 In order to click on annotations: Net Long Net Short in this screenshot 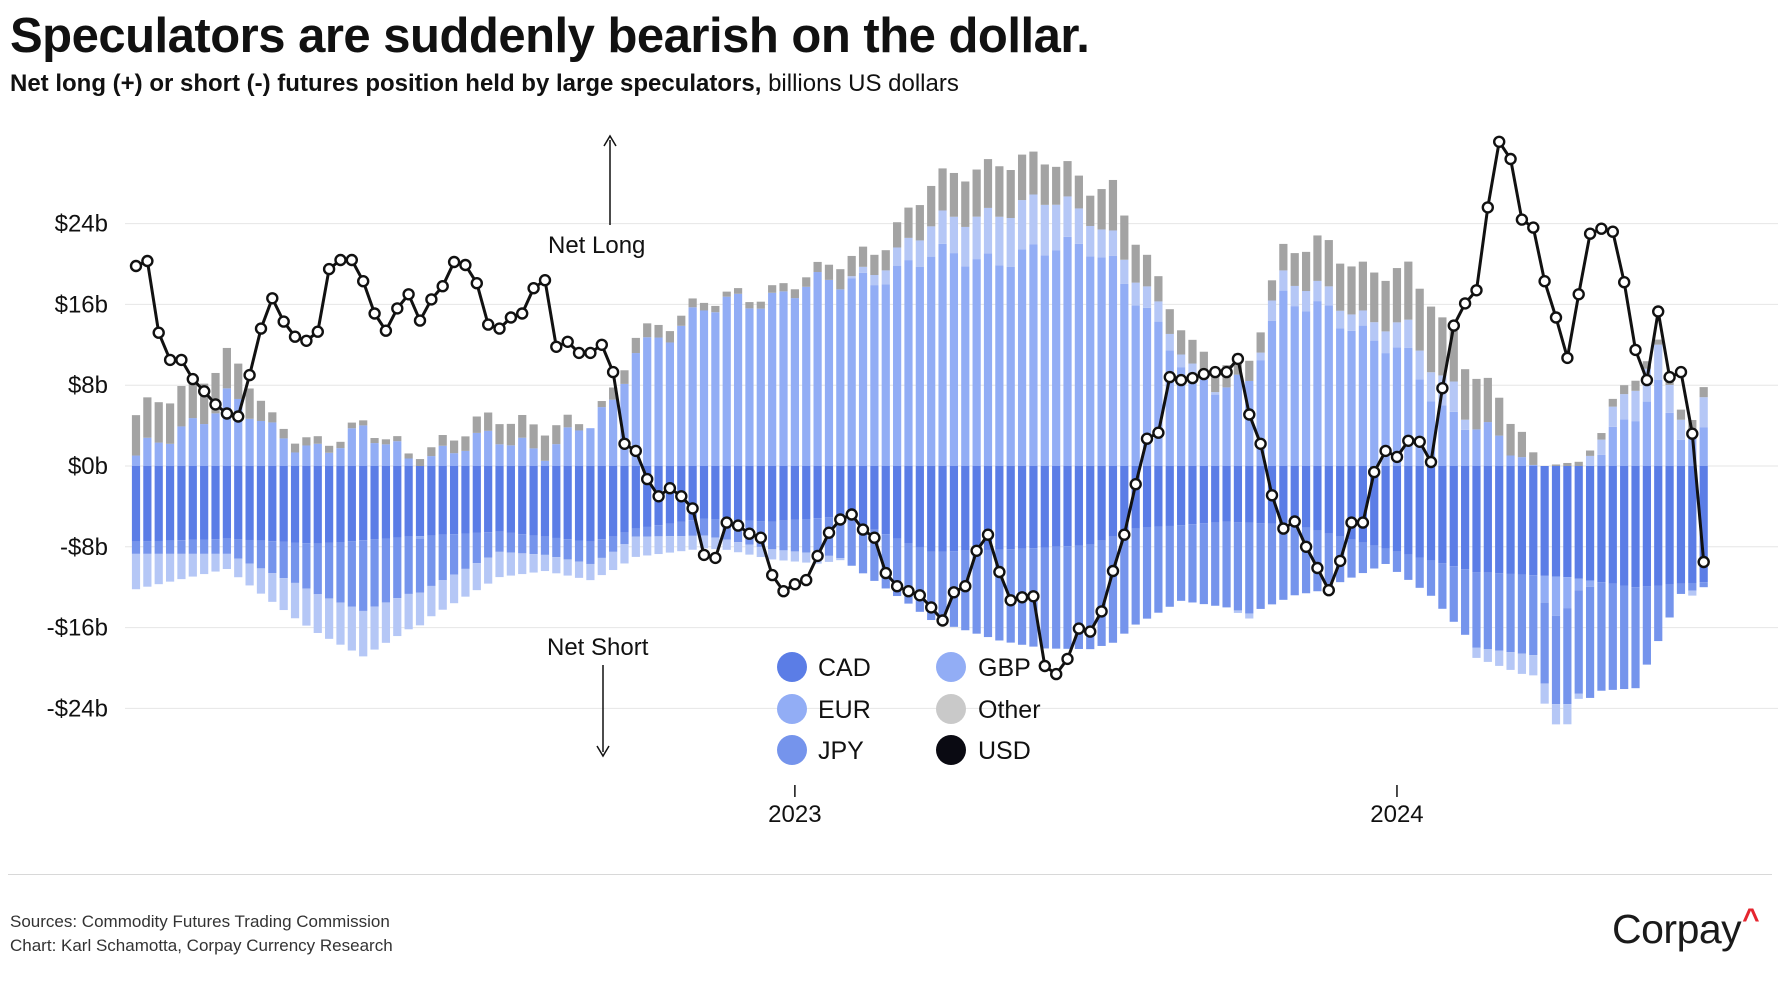, I will do `click(598, 446)`.